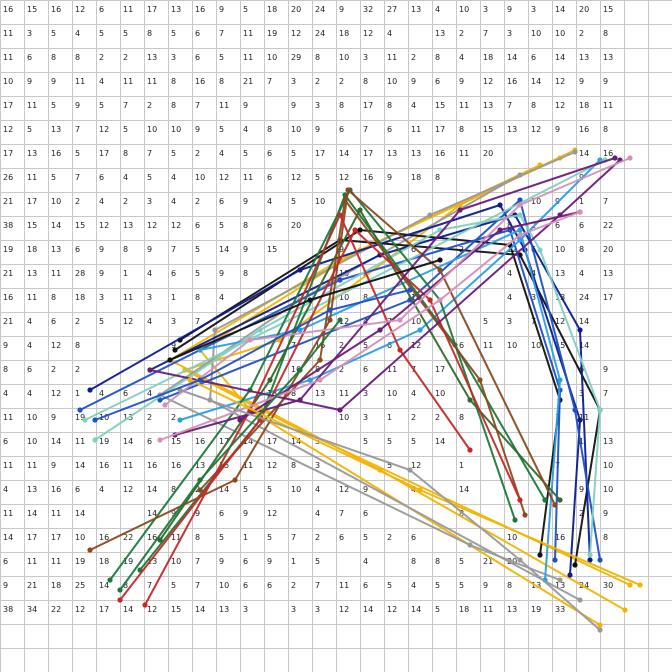  Describe the element at coordinates (392, 9) in the screenshot. I see `cell-number: 27` at that location.